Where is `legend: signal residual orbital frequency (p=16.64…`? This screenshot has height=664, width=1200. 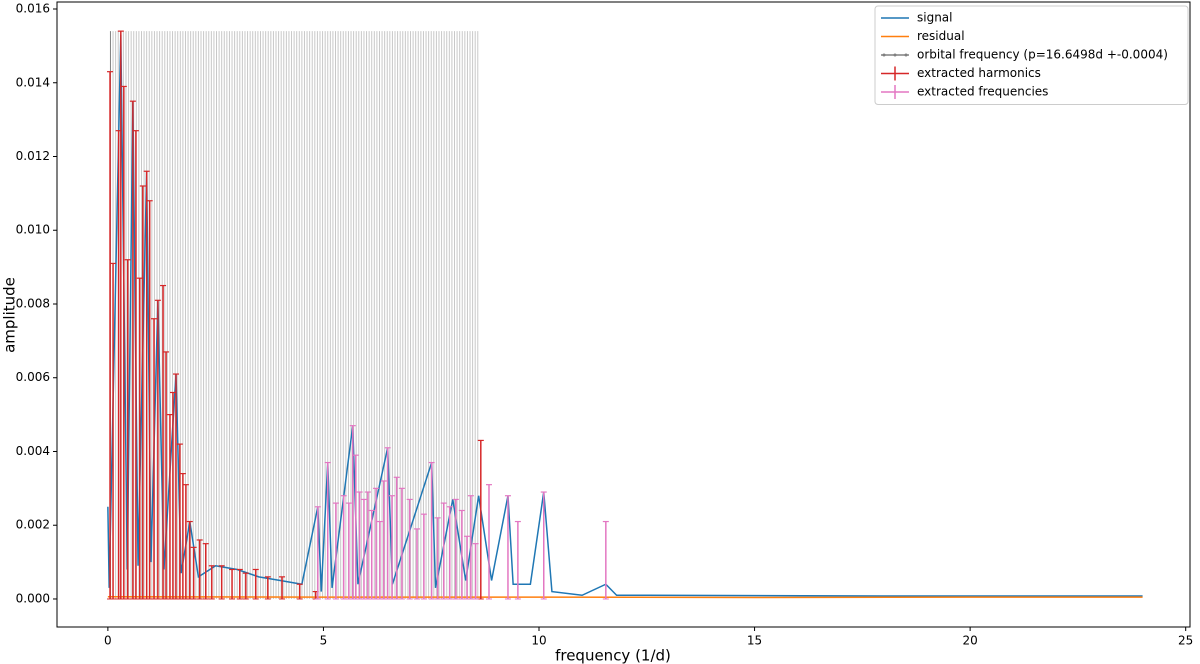
legend: signal residual orbital frequency (p=16.64… is located at coordinates (1031, 55).